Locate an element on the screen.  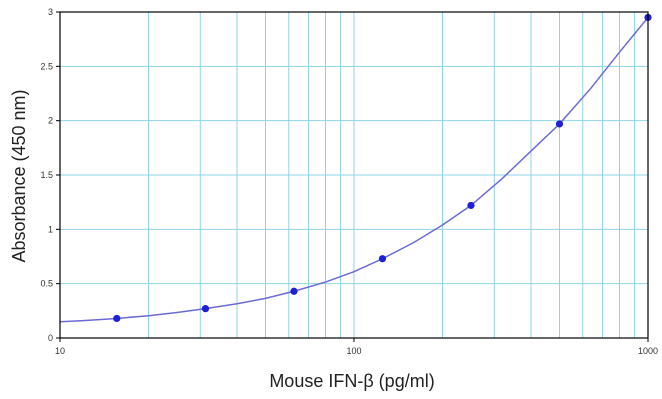
x-axis-title: Mouse IFN-β (pg/ml) is located at coordinates (351, 381).